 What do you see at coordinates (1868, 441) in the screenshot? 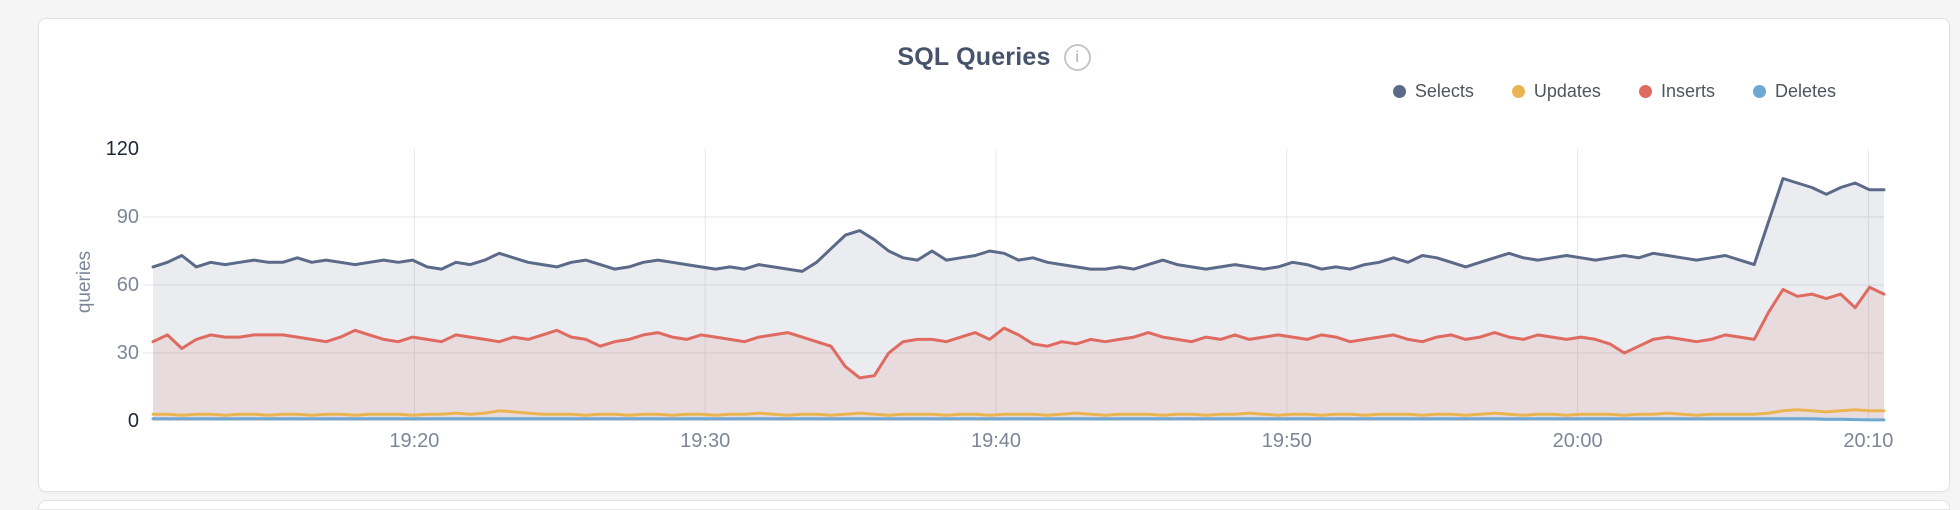
I see `x-tick-label: 20:10` at bounding box center [1868, 441].